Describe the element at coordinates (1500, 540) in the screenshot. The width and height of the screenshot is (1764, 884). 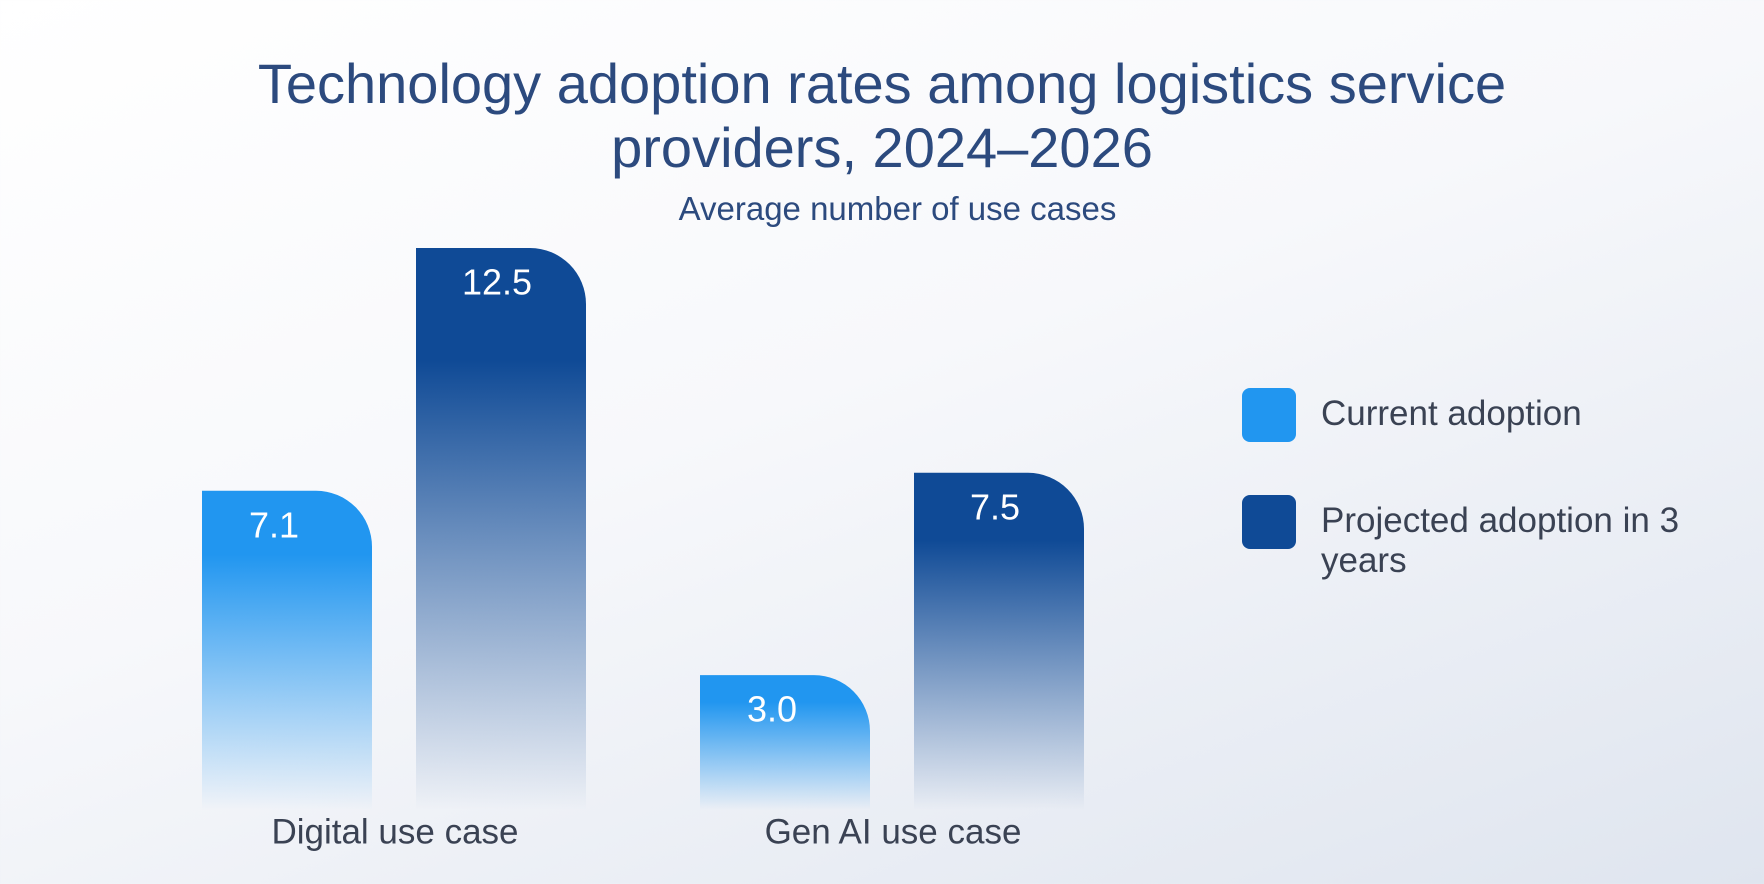
I see `legend-label: Projected adoption in 3 years` at that location.